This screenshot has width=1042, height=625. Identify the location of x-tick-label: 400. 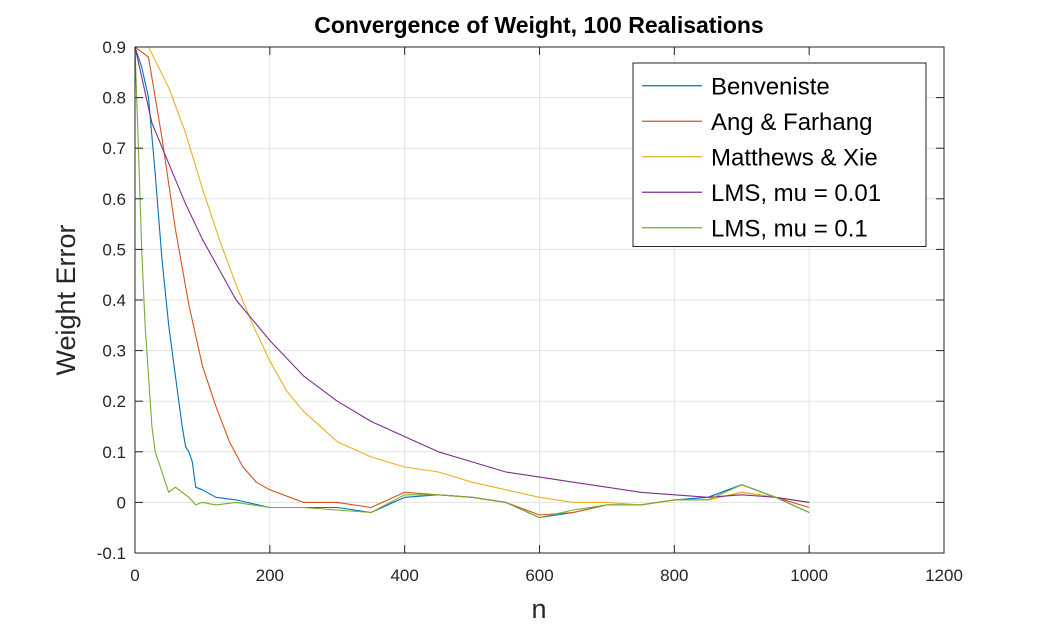
(404, 575).